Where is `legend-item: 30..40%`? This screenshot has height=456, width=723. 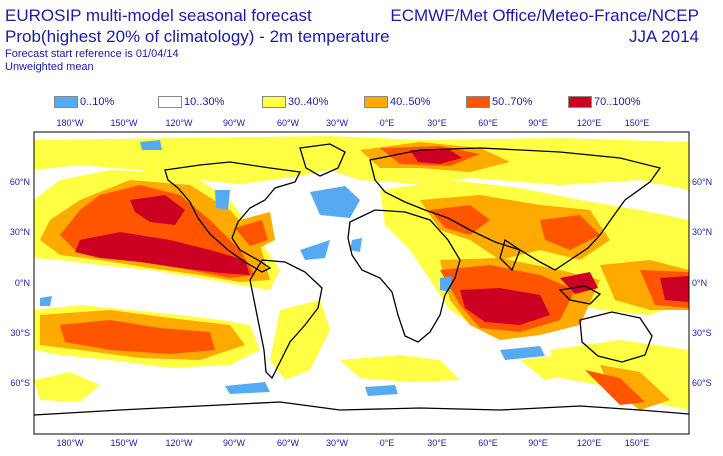
legend-item: 30..40% is located at coordinates (295, 102).